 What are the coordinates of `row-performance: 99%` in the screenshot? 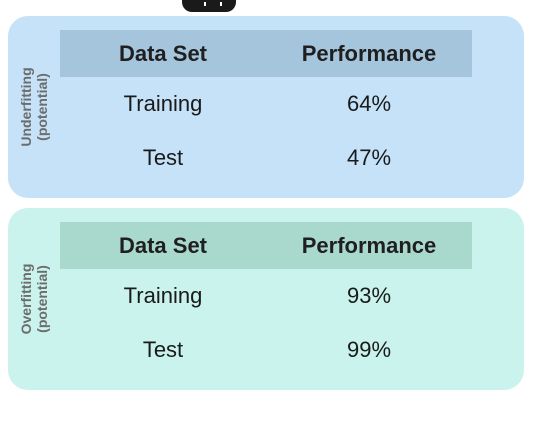 It's located at (369, 349).